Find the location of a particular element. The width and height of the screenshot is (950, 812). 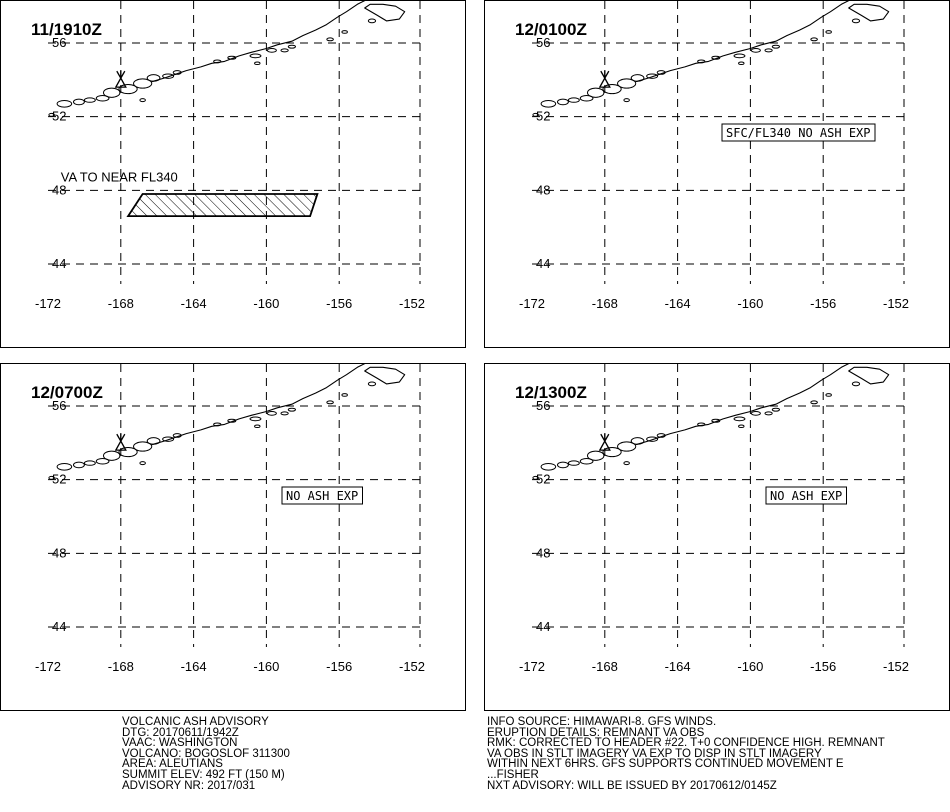

map-layer is located at coordinates (234, 502).